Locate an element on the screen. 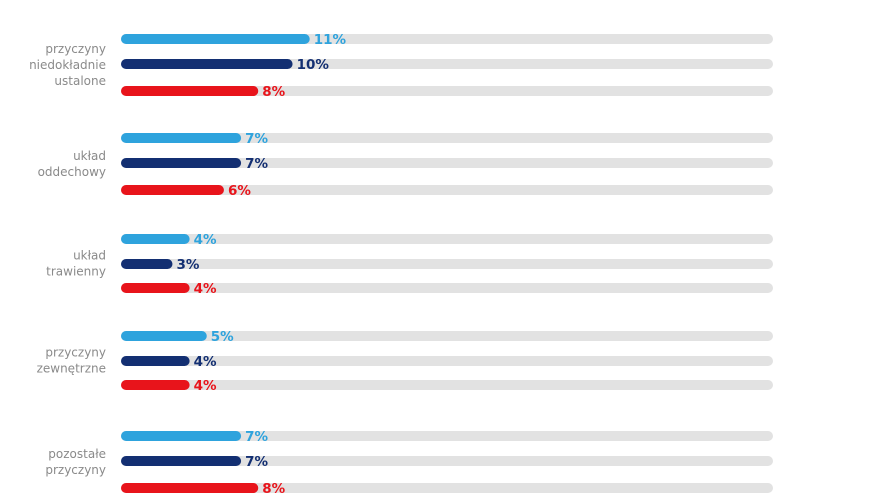  category-label: oddechowy is located at coordinates (72, 172).